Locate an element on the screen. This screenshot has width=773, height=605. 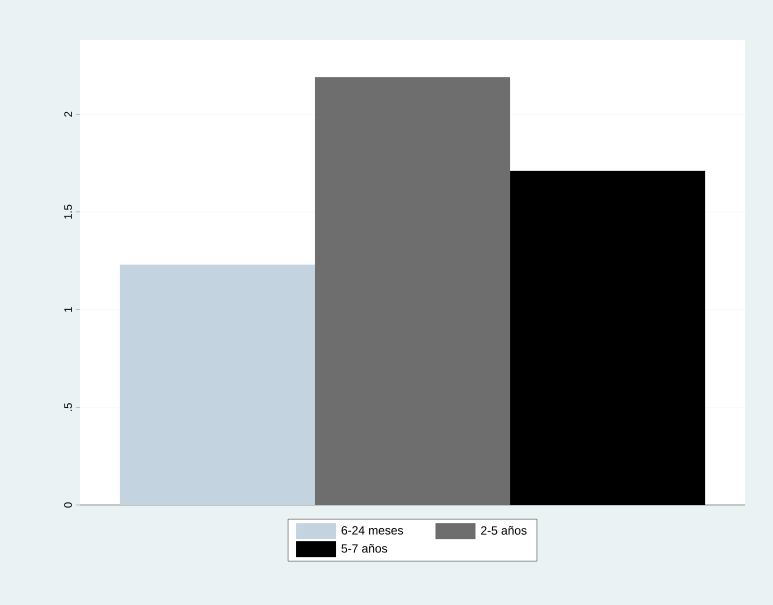
y-tick-label: 2 is located at coordinates (68, 114).